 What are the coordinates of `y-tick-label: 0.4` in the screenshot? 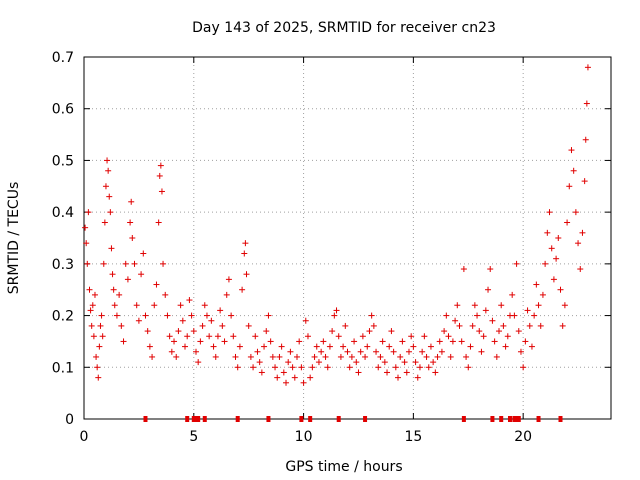 It's located at (63, 213).